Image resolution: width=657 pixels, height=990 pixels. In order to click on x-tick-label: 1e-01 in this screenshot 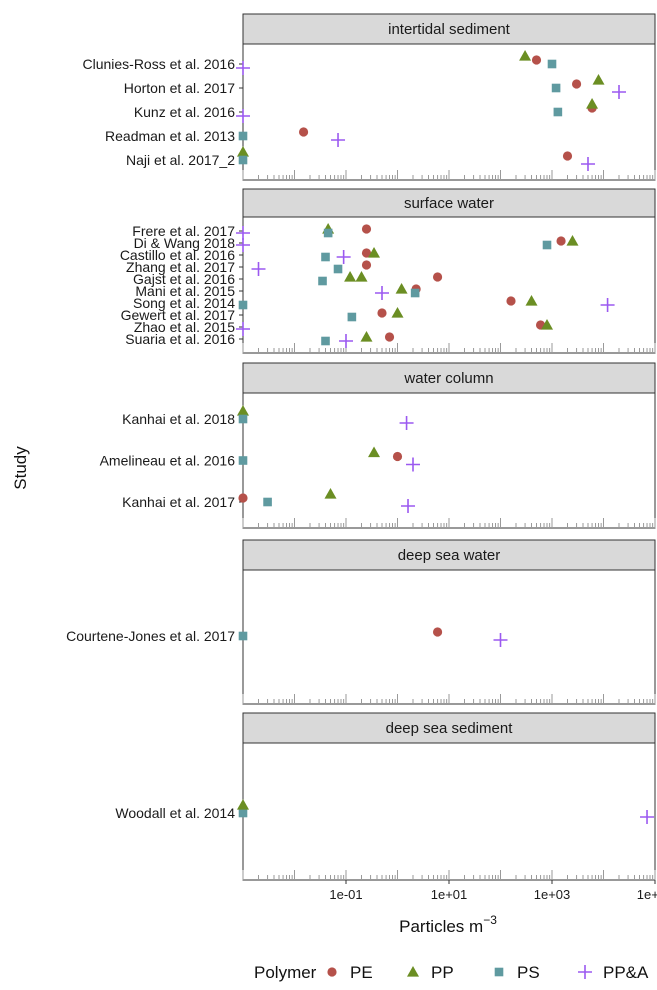, I will do `click(345, 894)`.